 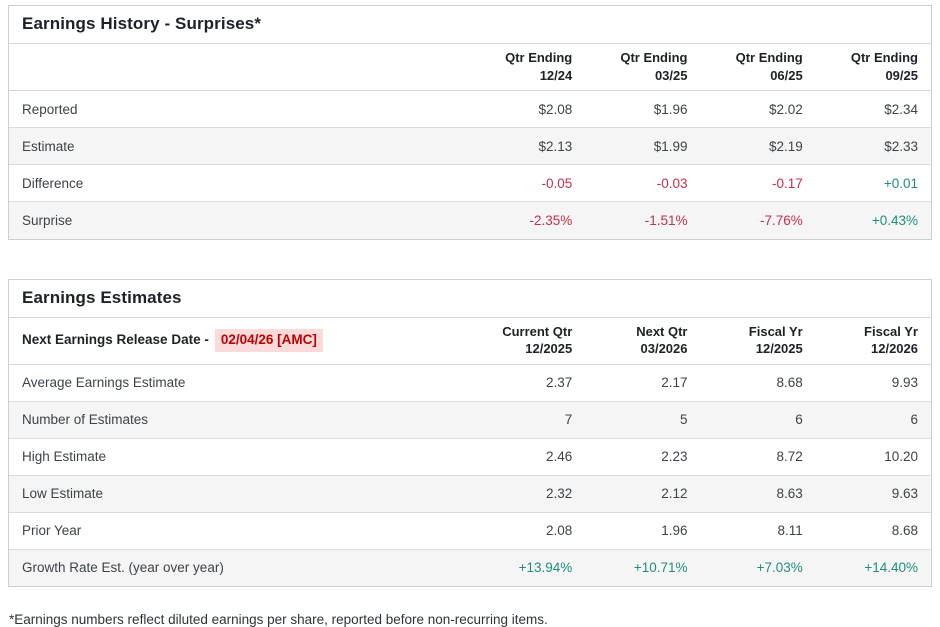 What do you see at coordinates (239, 530) in the screenshot?
I see `row-label: Prior Year` at bounding box center [239, 530].